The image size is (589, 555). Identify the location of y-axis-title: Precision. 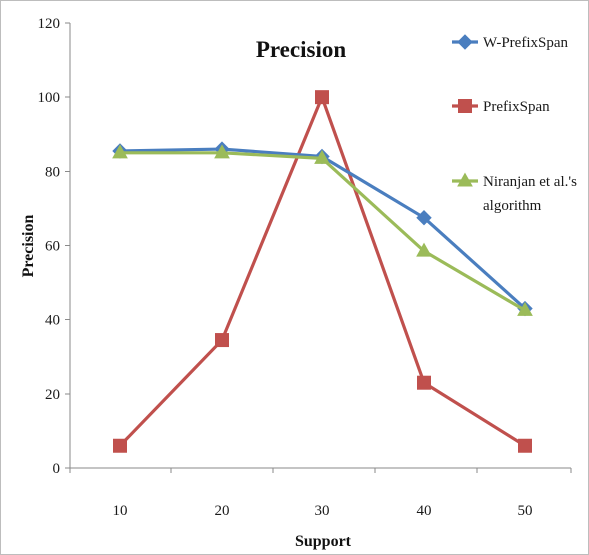
(28, 246).